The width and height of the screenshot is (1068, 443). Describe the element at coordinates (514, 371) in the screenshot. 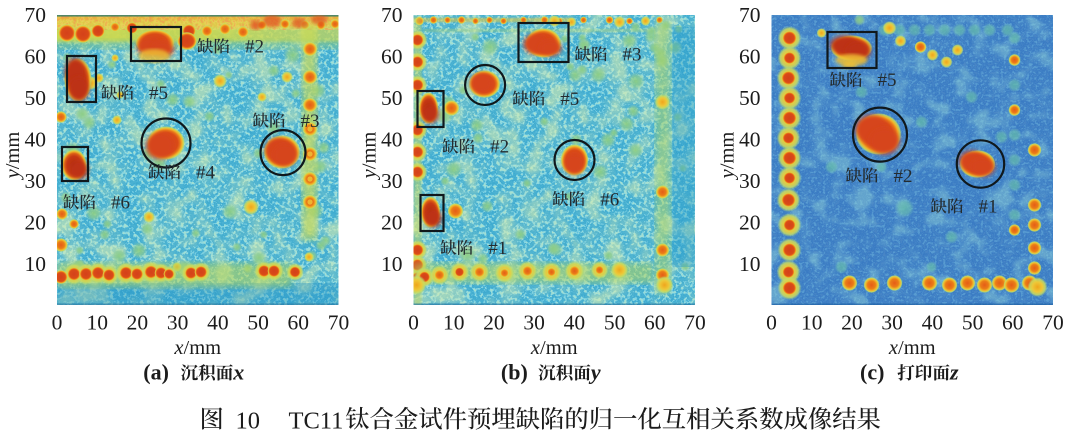

I see `svg-text: (b)` at that location.